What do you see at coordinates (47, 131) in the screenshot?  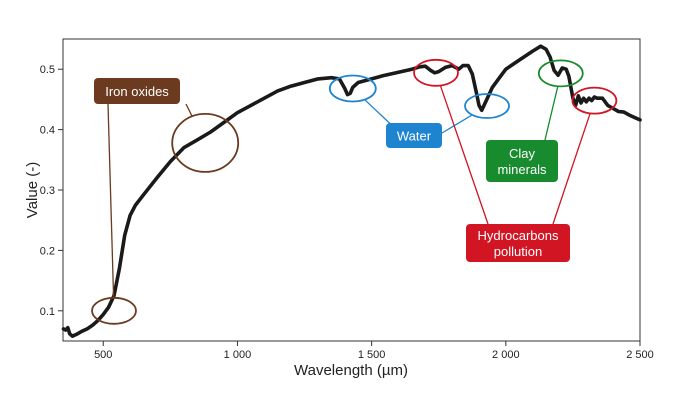 I see `y-tick-label: 0.4` at bounding box center [47, 131].